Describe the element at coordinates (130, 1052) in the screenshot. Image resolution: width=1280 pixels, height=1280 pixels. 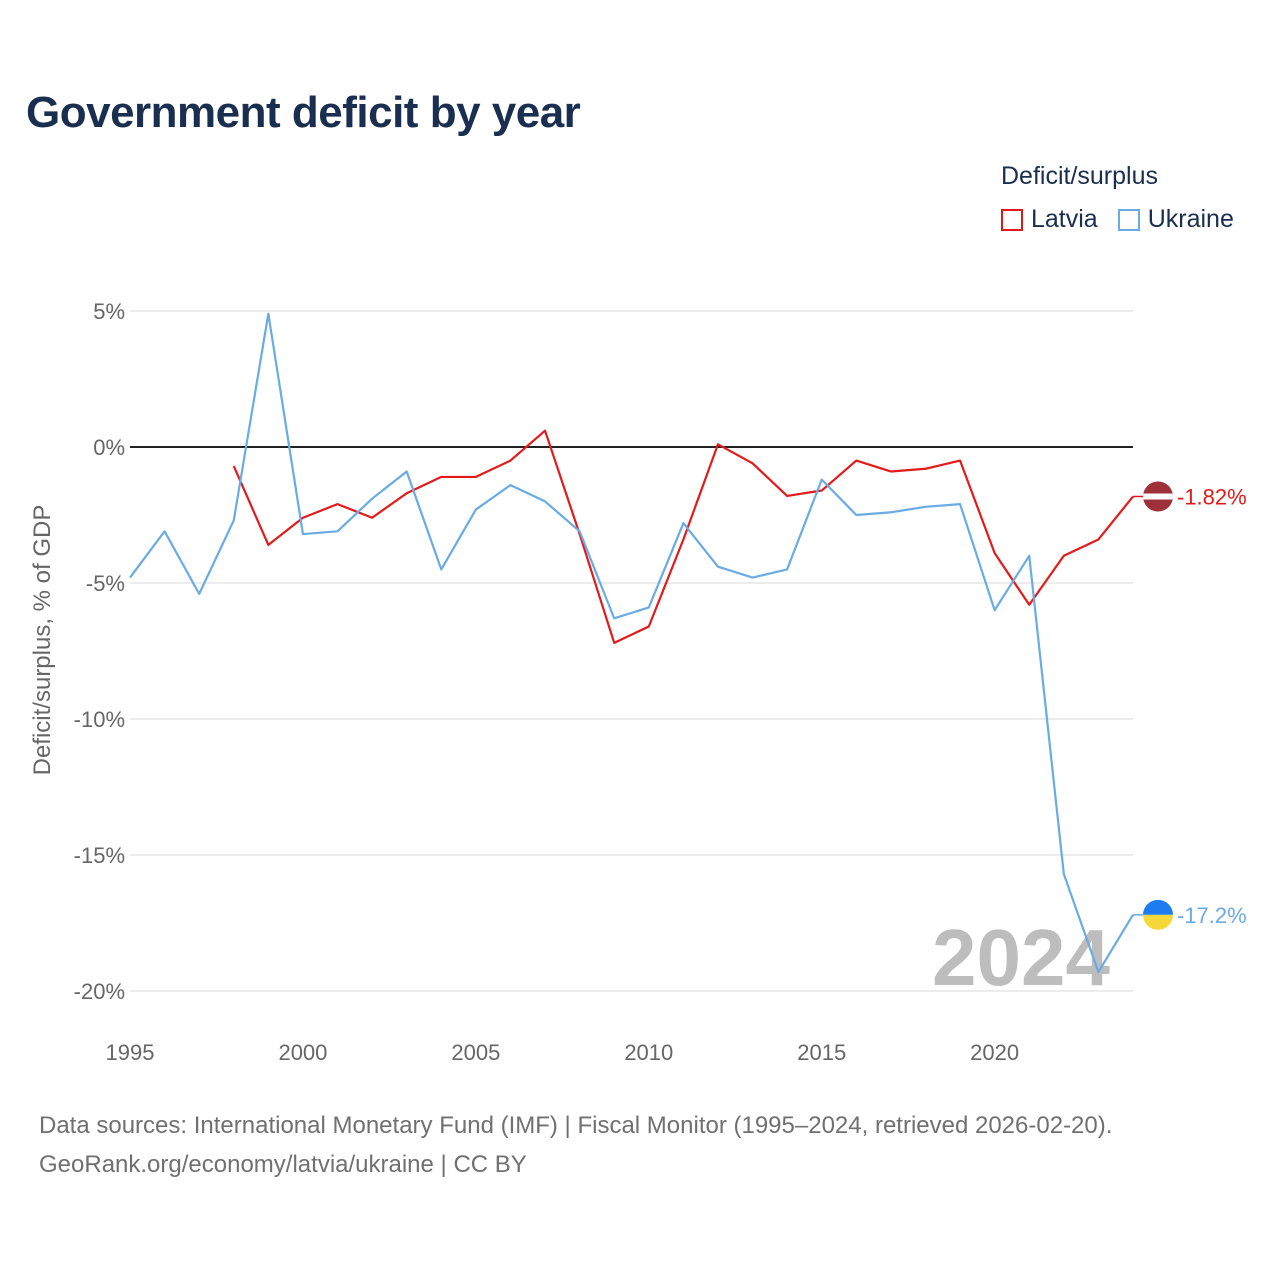
I see `x-tick-label: 1995` at that location.